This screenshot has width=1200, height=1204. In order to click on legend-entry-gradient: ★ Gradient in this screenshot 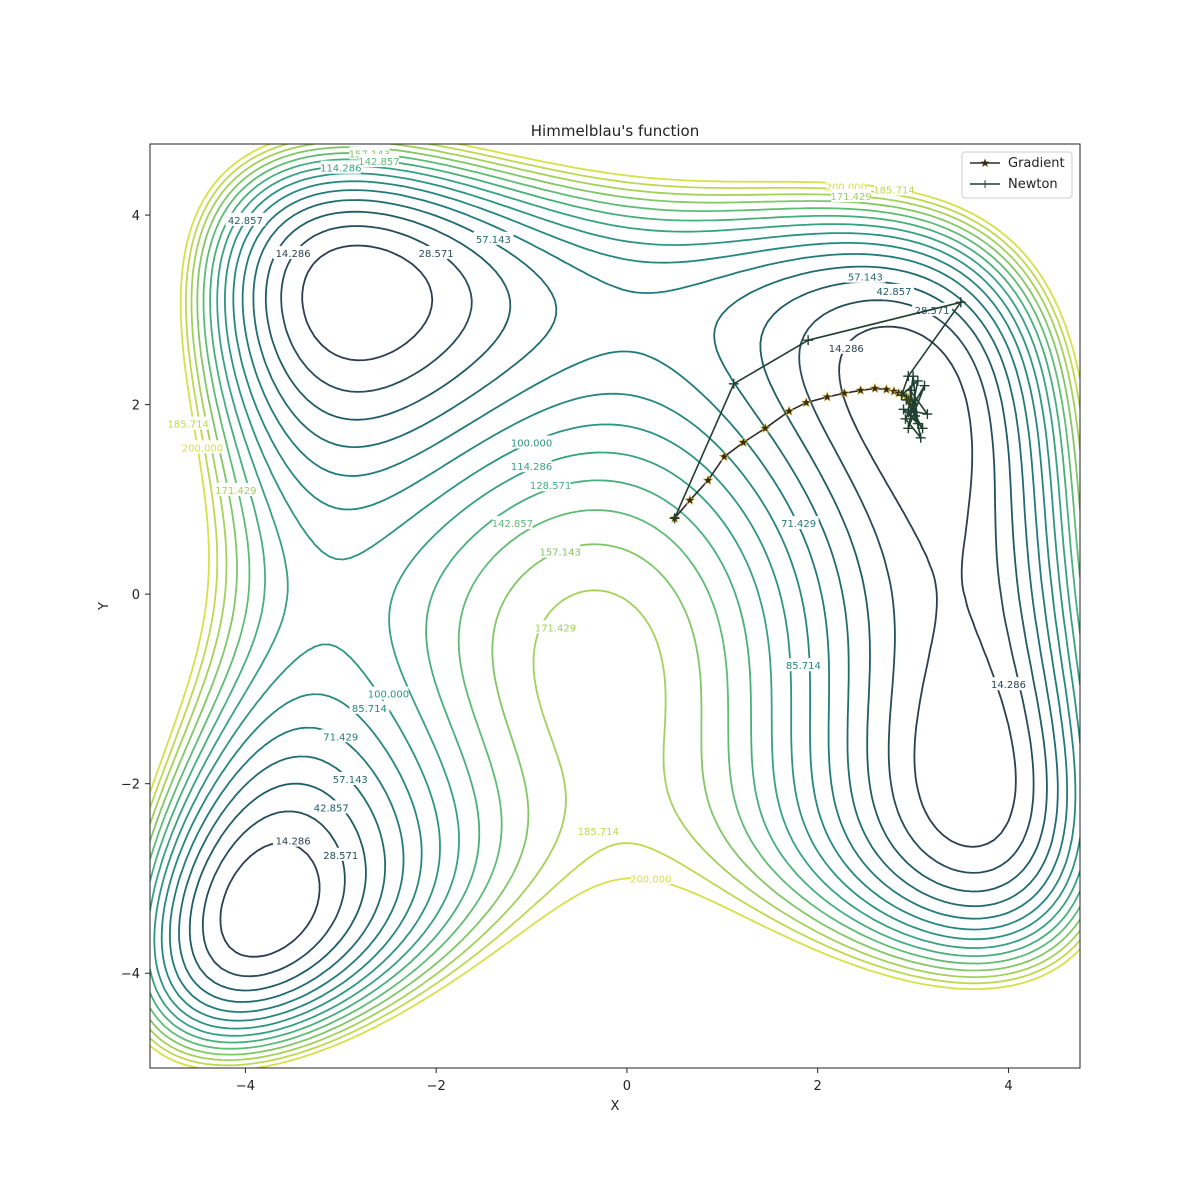, I will do `click(1017, 163)`.